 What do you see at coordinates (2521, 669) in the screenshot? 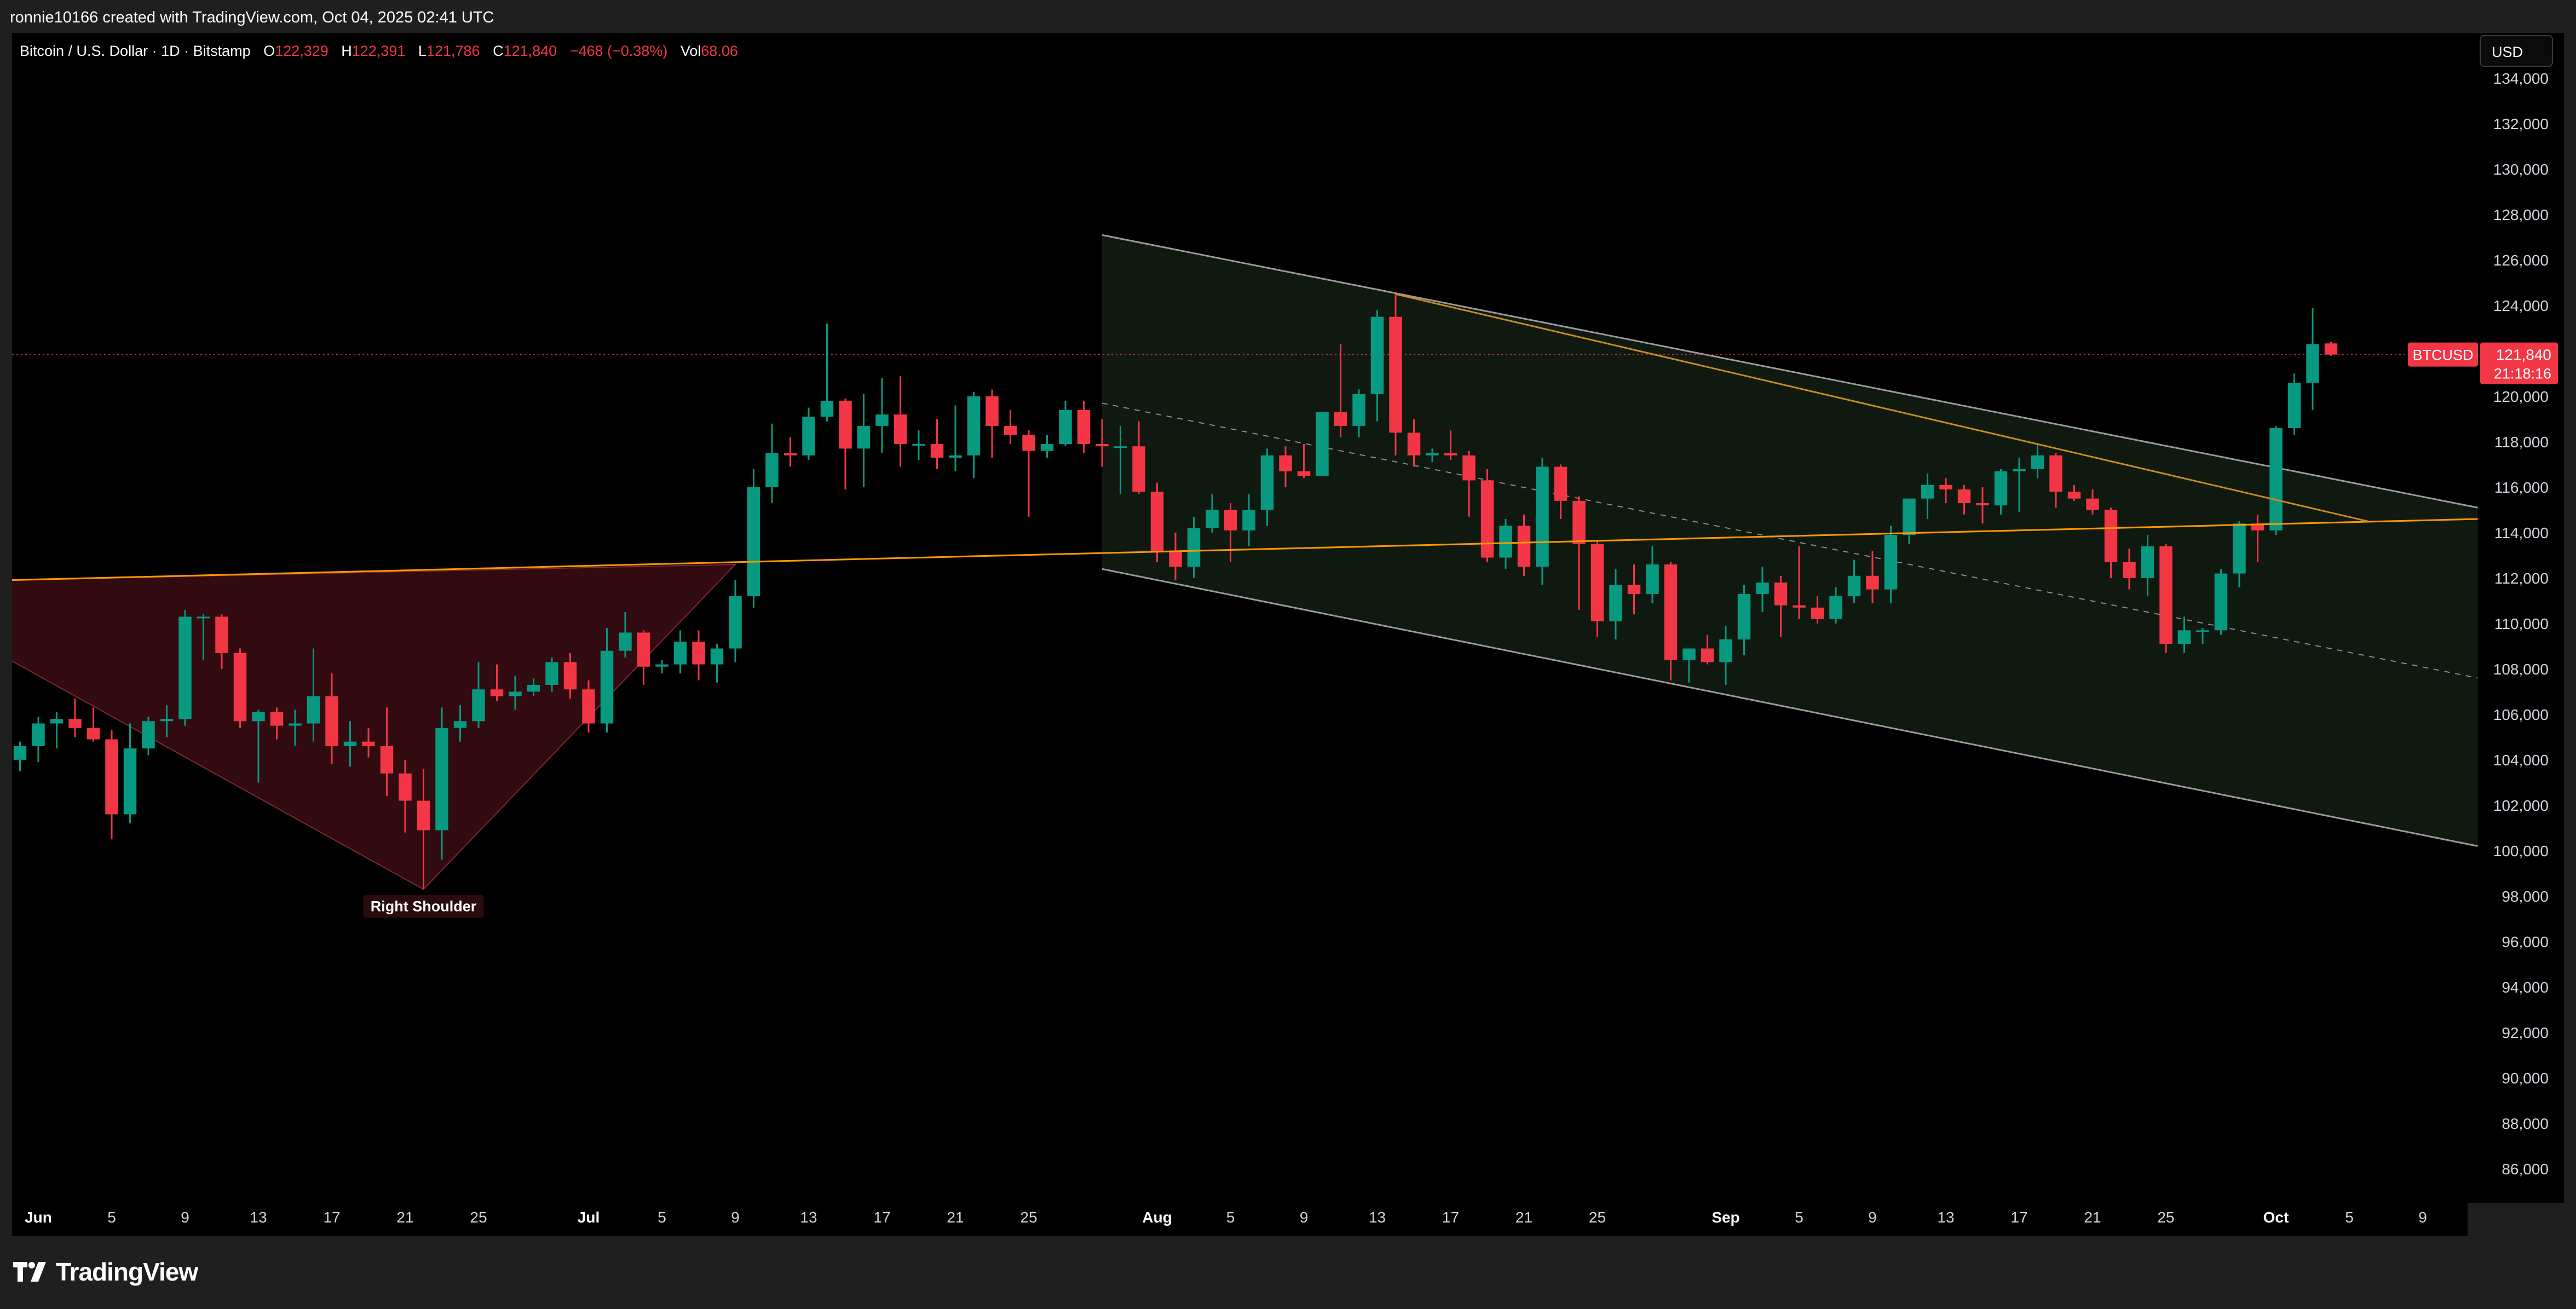
I see `y-tick-label: 108,000` at bounding box center [2521, 669].